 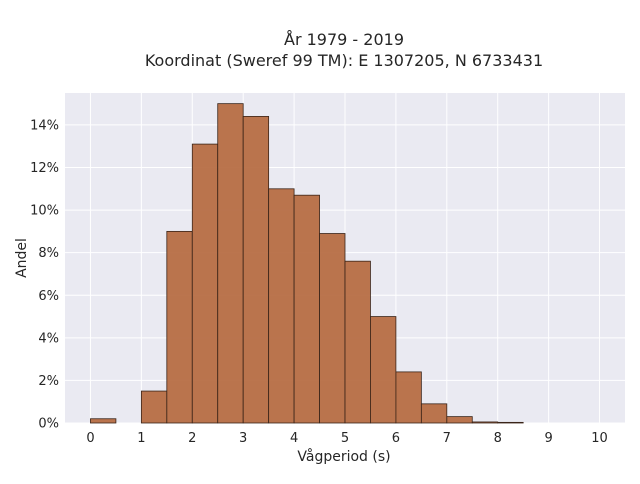 What do you see at coordinates (548, 438) in the screenshot?
I see `x-tick-label: 9` at bounding box center [548, 438].